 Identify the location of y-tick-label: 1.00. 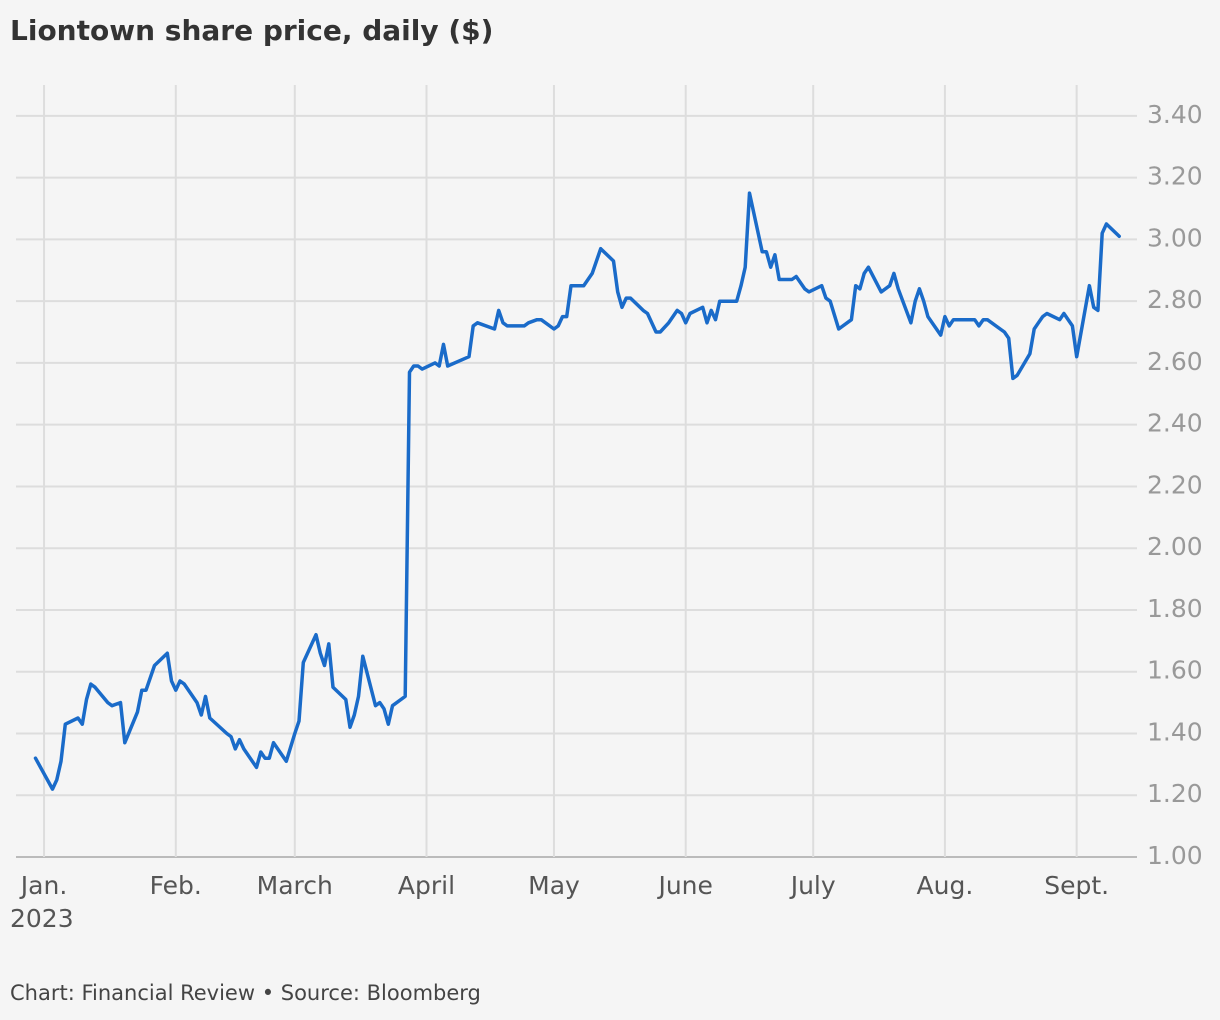
(1175, 855).